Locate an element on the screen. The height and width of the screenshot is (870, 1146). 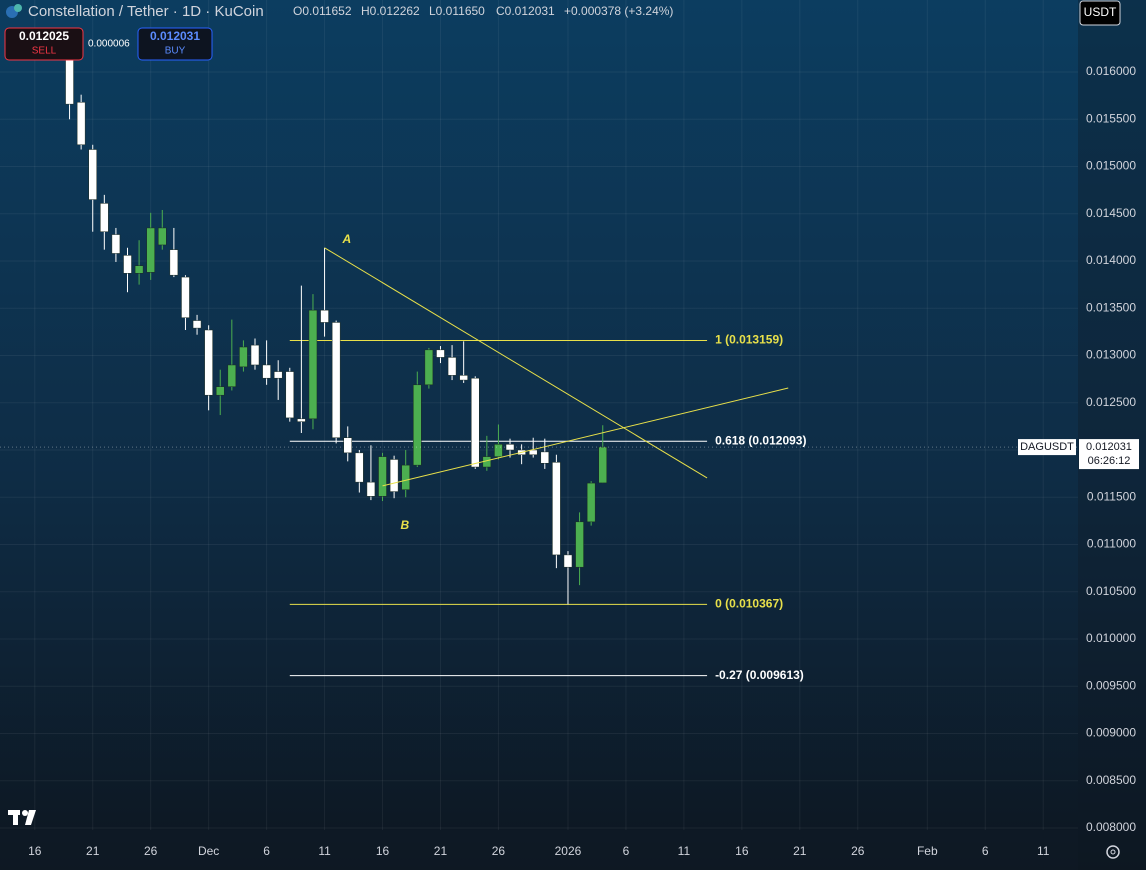
trendline-label: A is located at coordinates (347, 239).